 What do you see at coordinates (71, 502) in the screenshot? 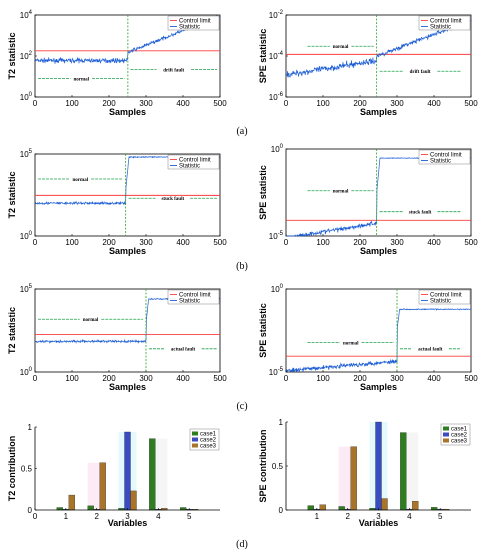
I see `bar-case3-var1` at bounding box center [71, 502].